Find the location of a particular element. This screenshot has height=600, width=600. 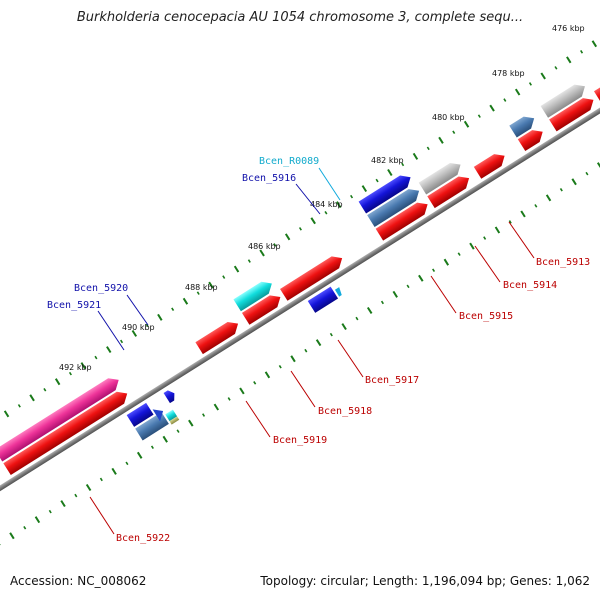

gene-label-bcen-5920: Bcen_5920 is located at coordinates (101, 288).